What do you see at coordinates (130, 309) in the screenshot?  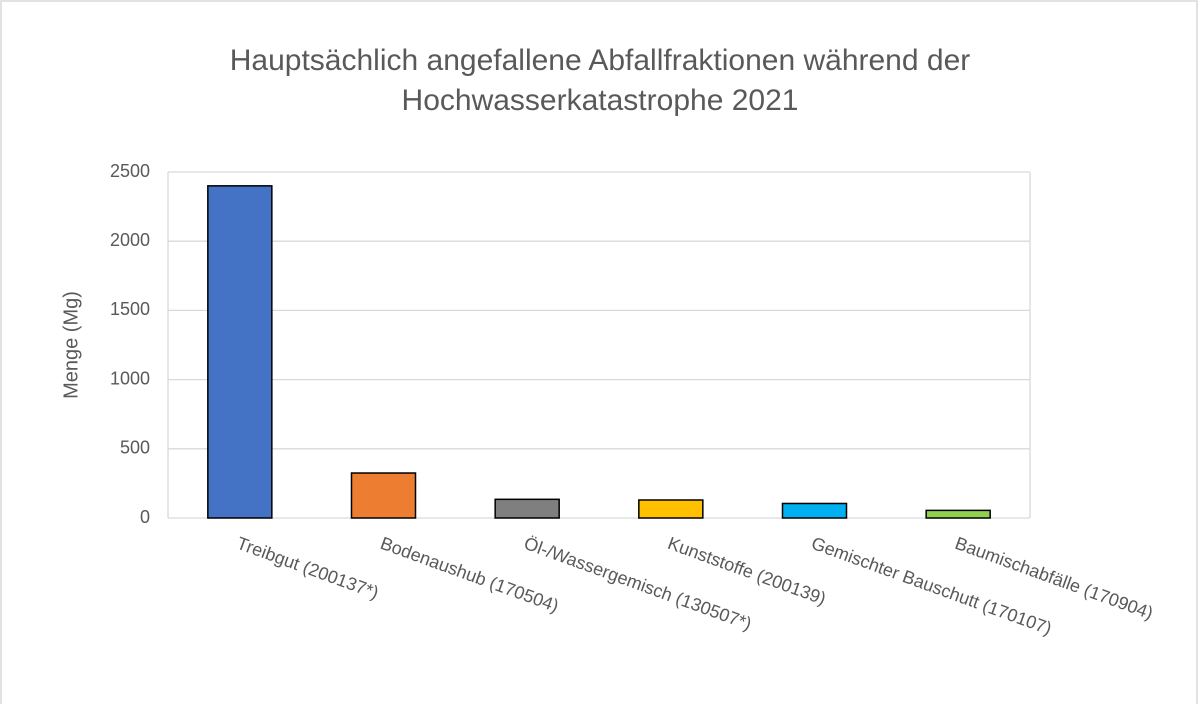 I see `y-tick-label: 1500` at bounding box center [130, 309].